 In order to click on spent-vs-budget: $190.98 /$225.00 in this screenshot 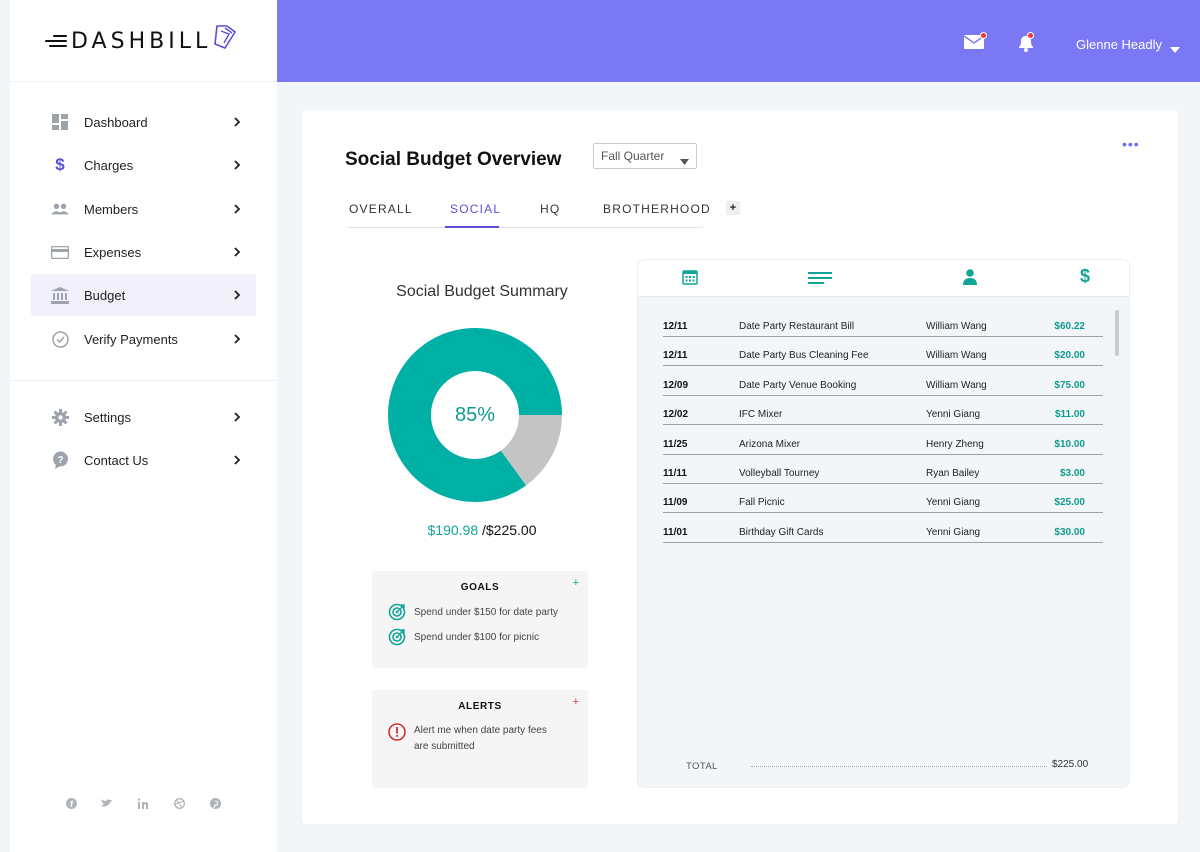, I will do `click(482, 530)`.